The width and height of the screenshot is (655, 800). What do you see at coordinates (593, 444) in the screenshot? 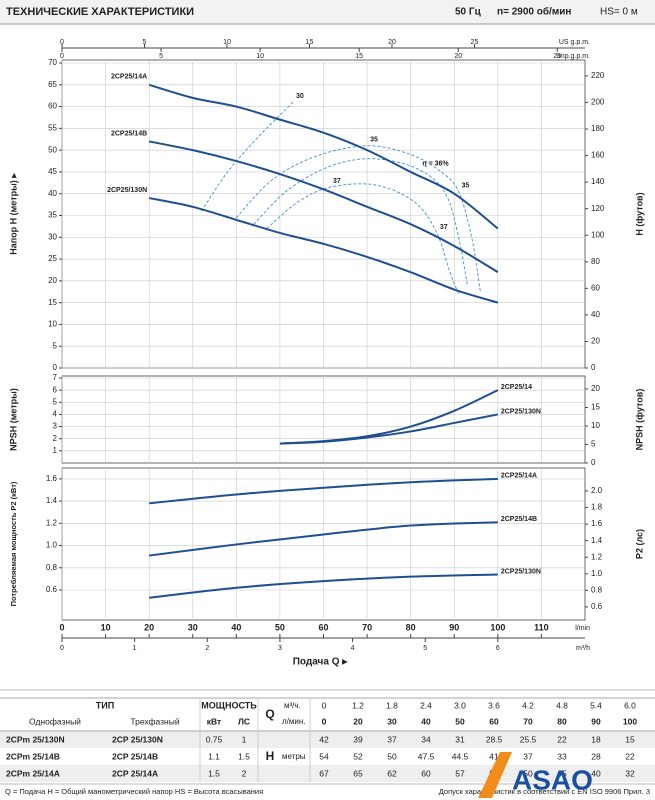
I see `y2-tick-label: 5` at bounding box center [593, 444].